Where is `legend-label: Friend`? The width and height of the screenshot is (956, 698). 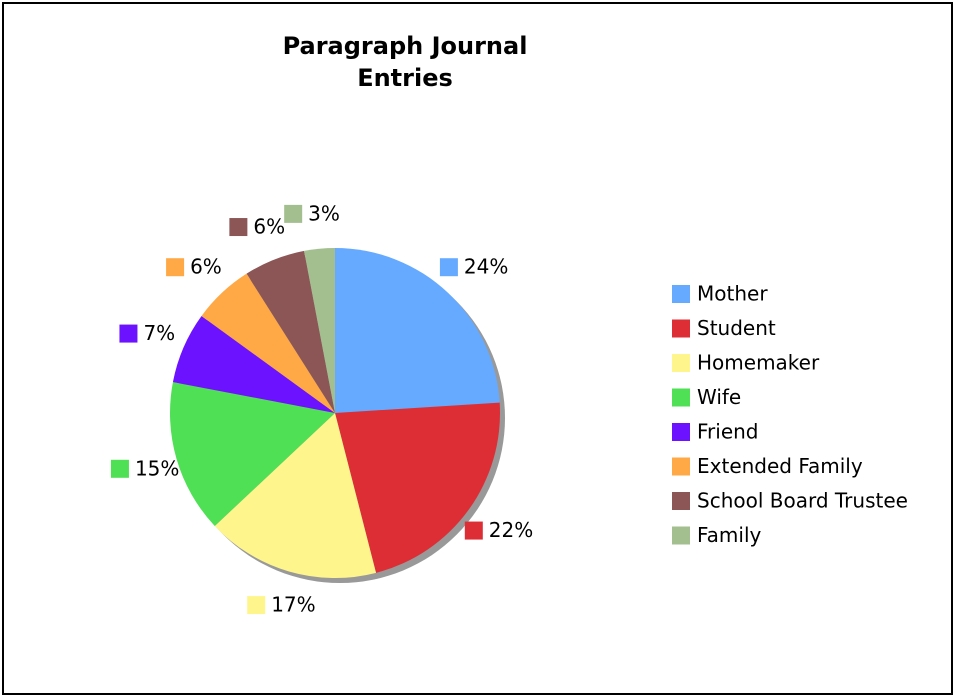 legend-label: Friend is located at coordinates (728, 432).